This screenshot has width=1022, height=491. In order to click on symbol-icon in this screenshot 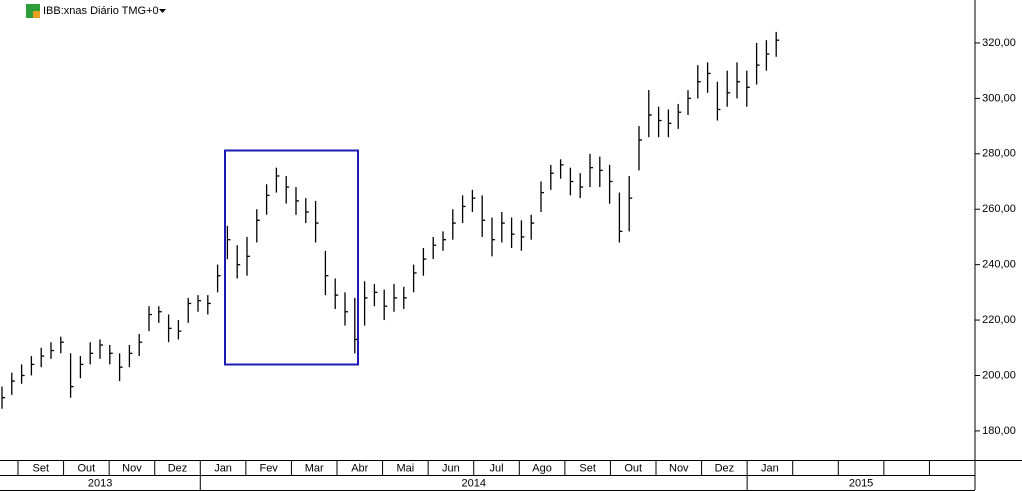, I will do `click(33, 11)`.